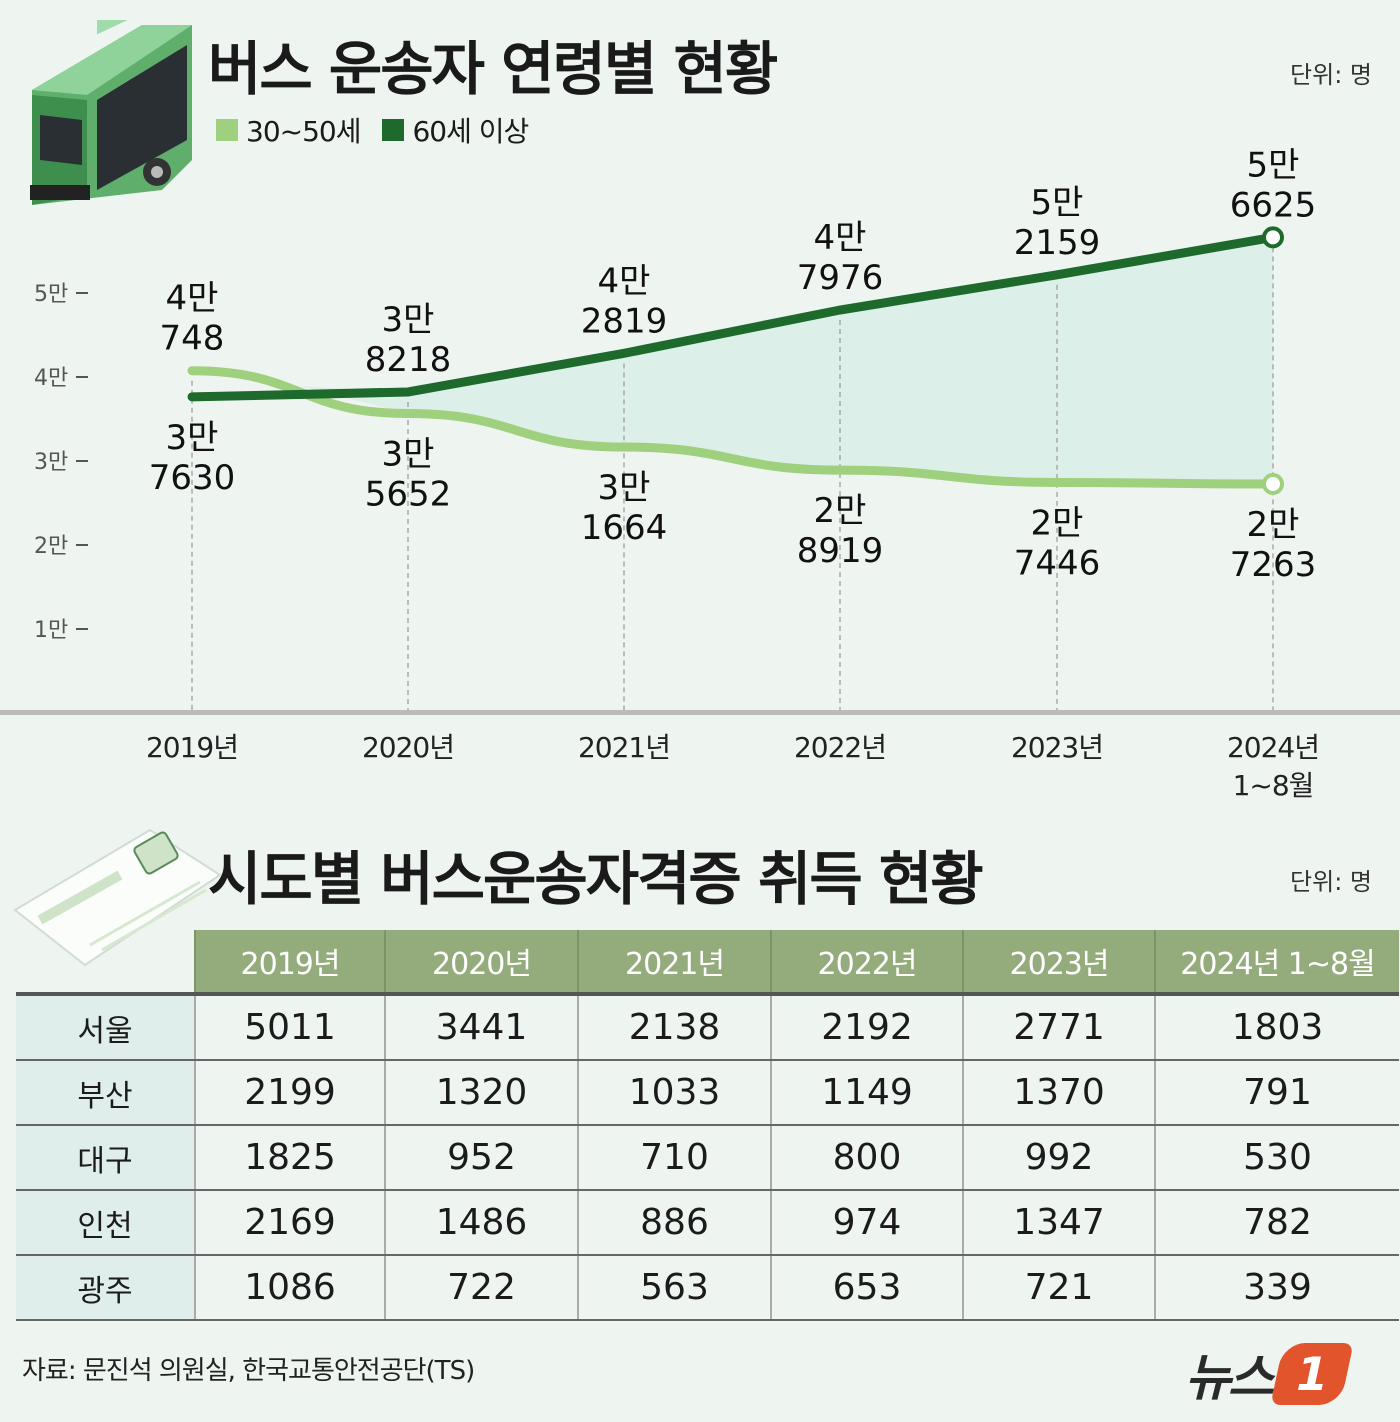 The image size is (1400, 1422). What do you see at coordinates (105, 1158) in the screenshot?
I see `row-header: 대구` at bounding box center [105, 1158].